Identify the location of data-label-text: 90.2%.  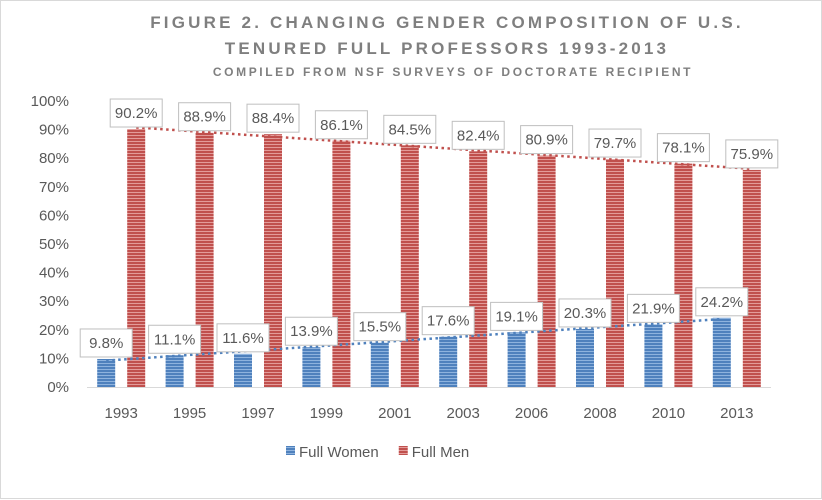
(136, 113).